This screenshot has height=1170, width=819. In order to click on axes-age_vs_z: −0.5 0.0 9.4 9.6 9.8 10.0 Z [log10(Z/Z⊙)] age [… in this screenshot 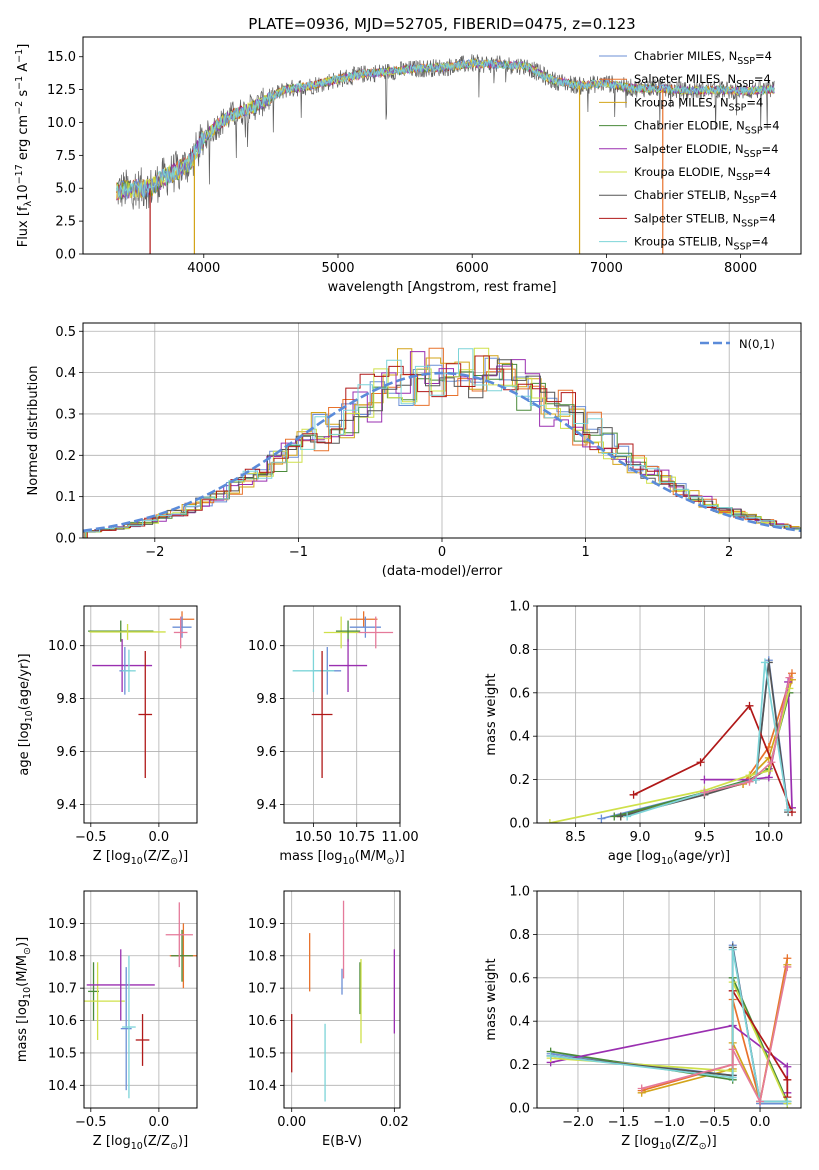, I will do `click(107, 736)`.